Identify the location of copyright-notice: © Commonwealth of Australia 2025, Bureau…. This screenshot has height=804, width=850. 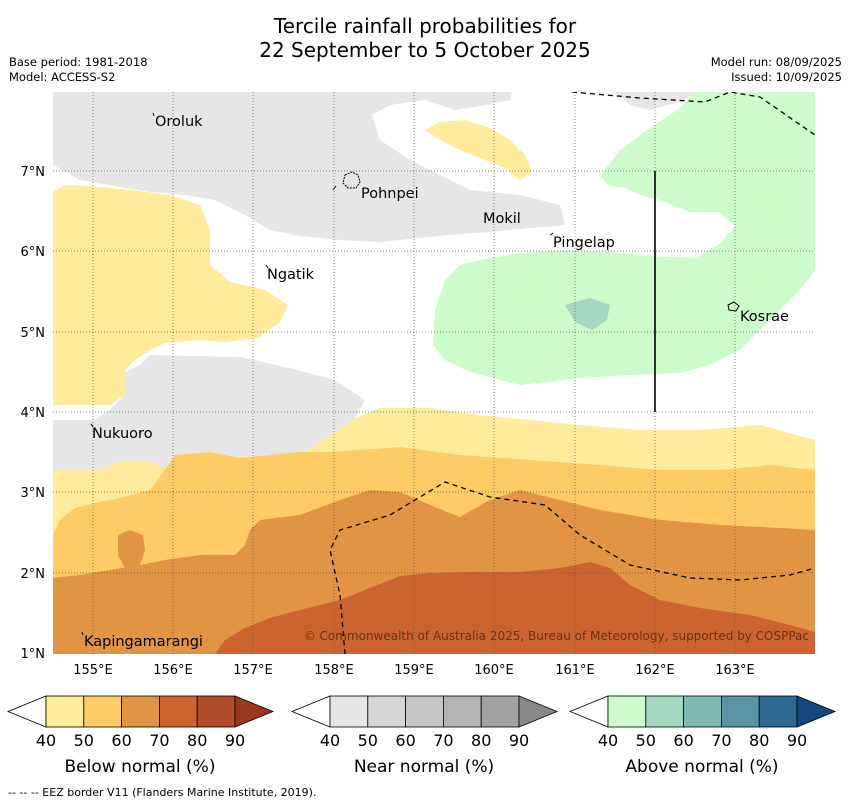
(556, 636).